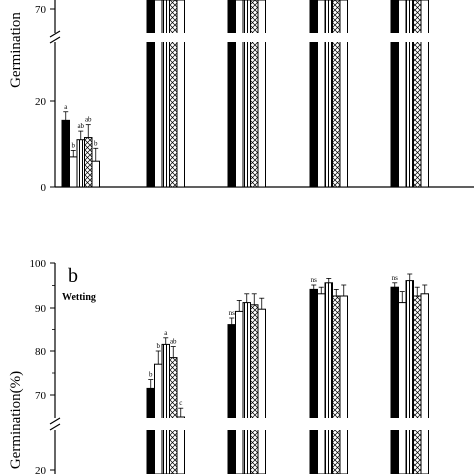 The image size is (474, 474). Describe the element at coordinates (74, 145) in the screenshot. I see `sig-label-a-g1-T2: b` at that location.